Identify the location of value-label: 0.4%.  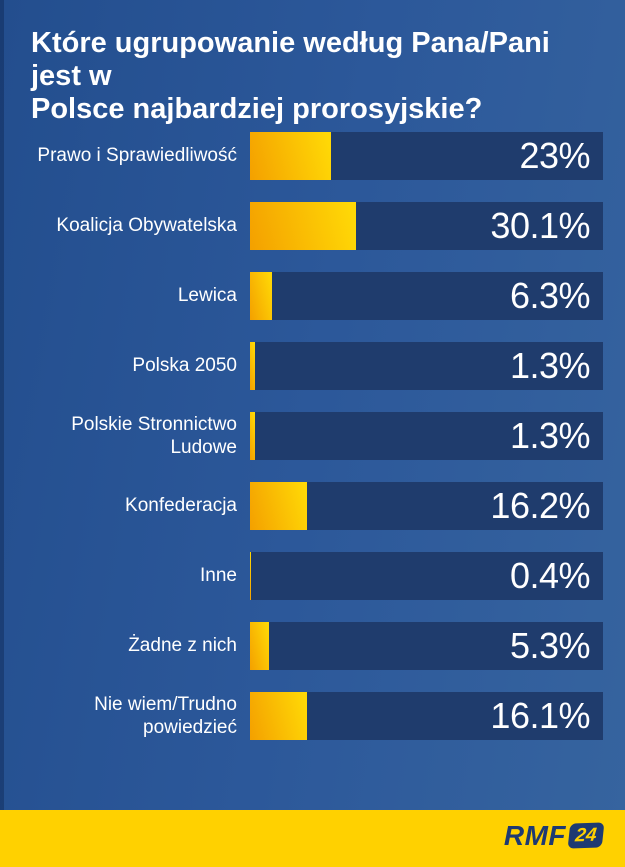
(550, 575).